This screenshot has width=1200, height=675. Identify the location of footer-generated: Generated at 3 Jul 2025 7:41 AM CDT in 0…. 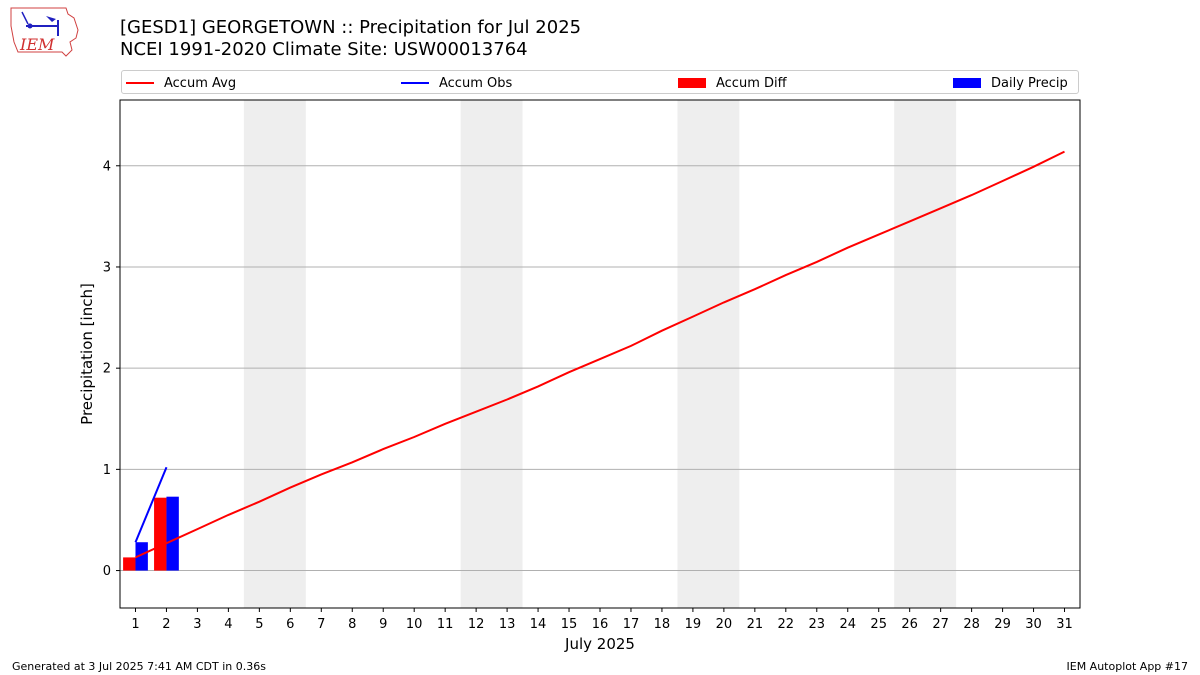
(139, 666).